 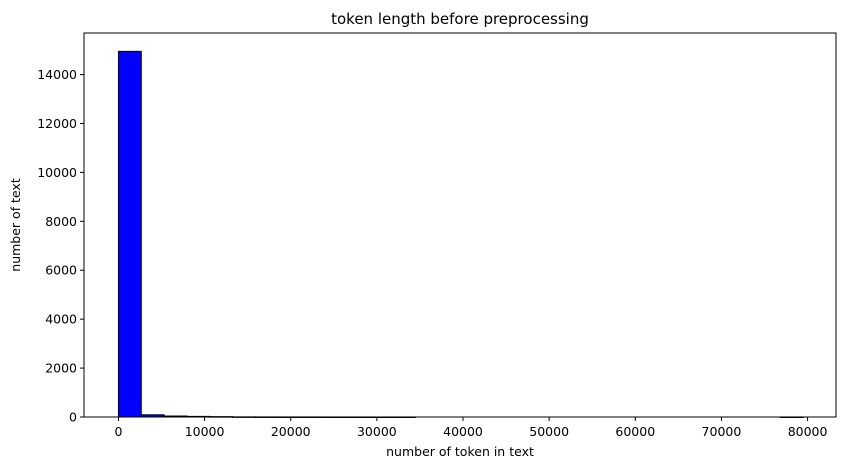 What do you see at coordinates (460, 451) in the screenshot?
I see `x-axis-label: number of token in text` at bounding box center [460, 451].